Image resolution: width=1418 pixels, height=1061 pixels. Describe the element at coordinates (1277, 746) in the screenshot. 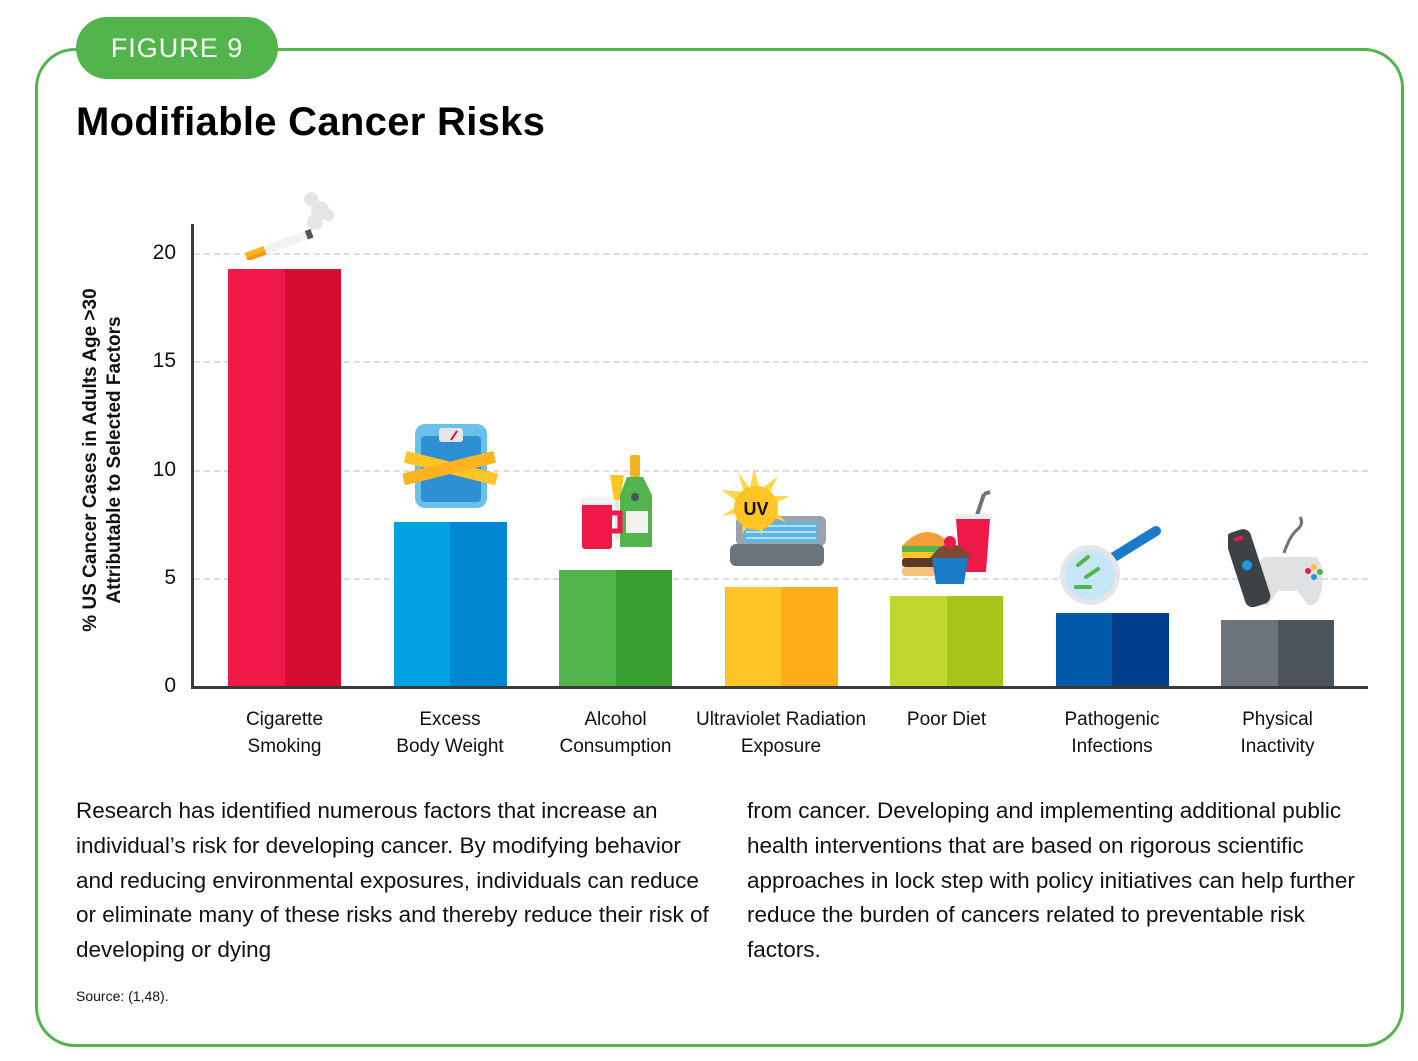

I see `x-category-label-line: Inactivity` at that location.